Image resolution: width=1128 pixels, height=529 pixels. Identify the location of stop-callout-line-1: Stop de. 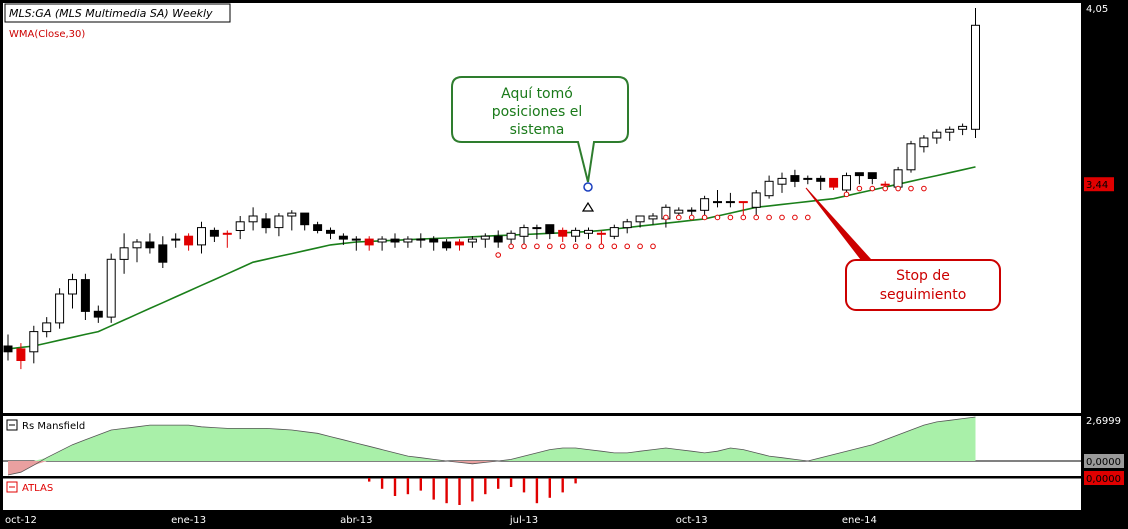
(923, 276).